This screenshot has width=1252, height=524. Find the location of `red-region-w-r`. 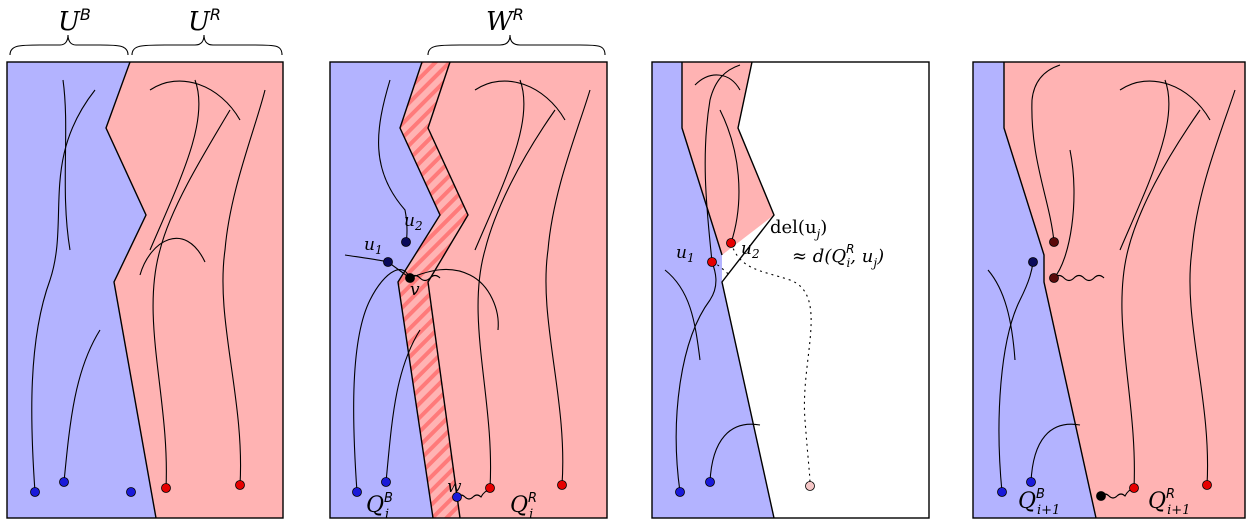

red-region-w-r is located at coordinates (517, 290).